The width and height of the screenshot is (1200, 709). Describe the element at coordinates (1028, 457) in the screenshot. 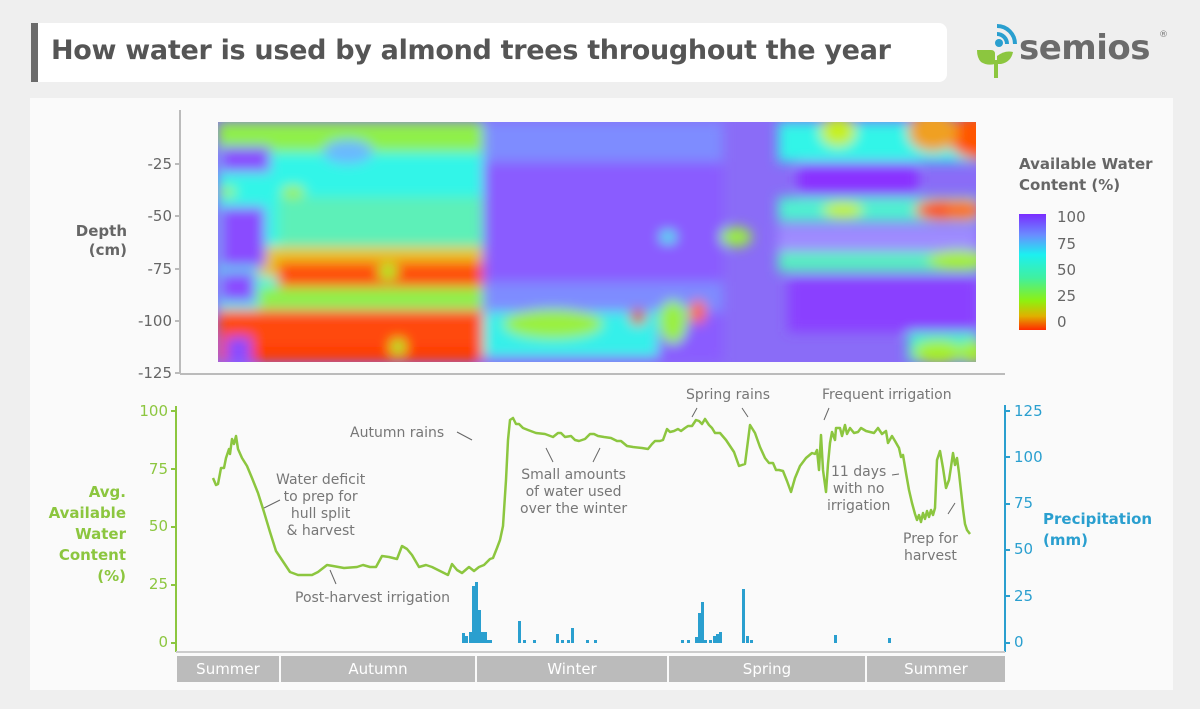

I see `precip-tick: 100` at that location.